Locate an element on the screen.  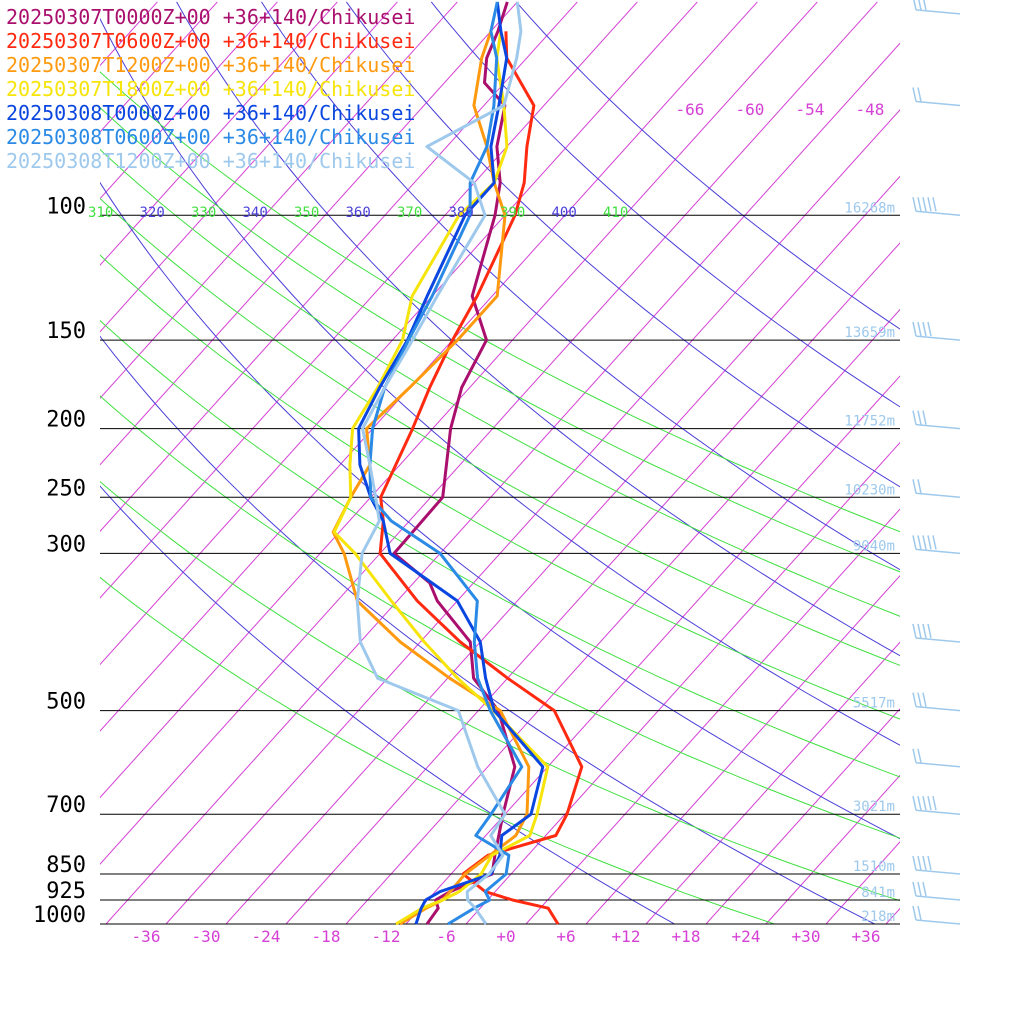
temperature-tick-label: +30 is located at coordinates (806, 936).